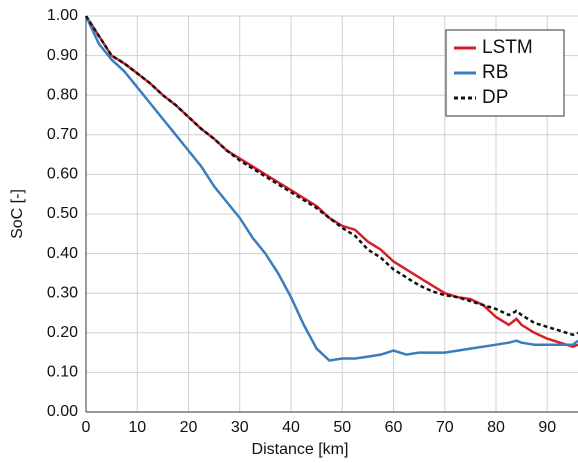  Describe the element at coordinates (189, 427) in the screenshot. I see `x-tick-label: 20` at that location.